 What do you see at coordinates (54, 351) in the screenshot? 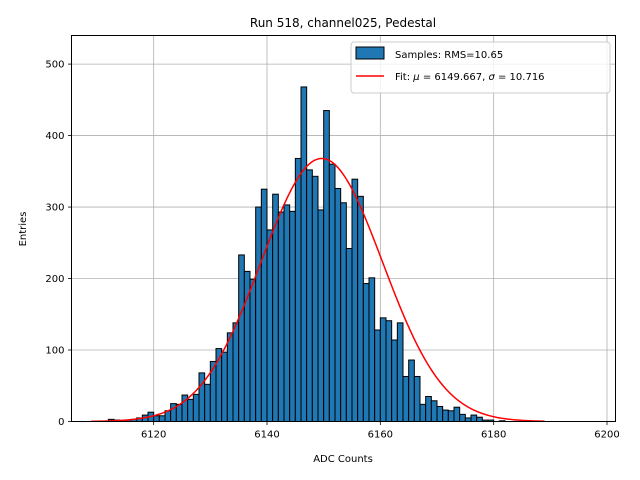
I see `y-tick-label: 100` at bounding box center [54, 351].